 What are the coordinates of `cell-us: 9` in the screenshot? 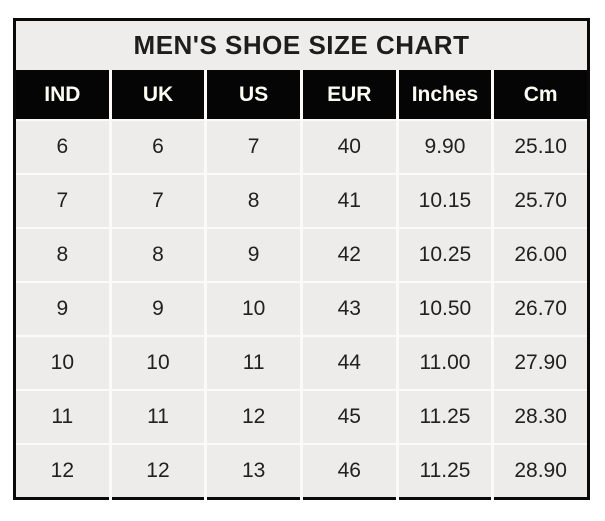 It's located at (254, 254).